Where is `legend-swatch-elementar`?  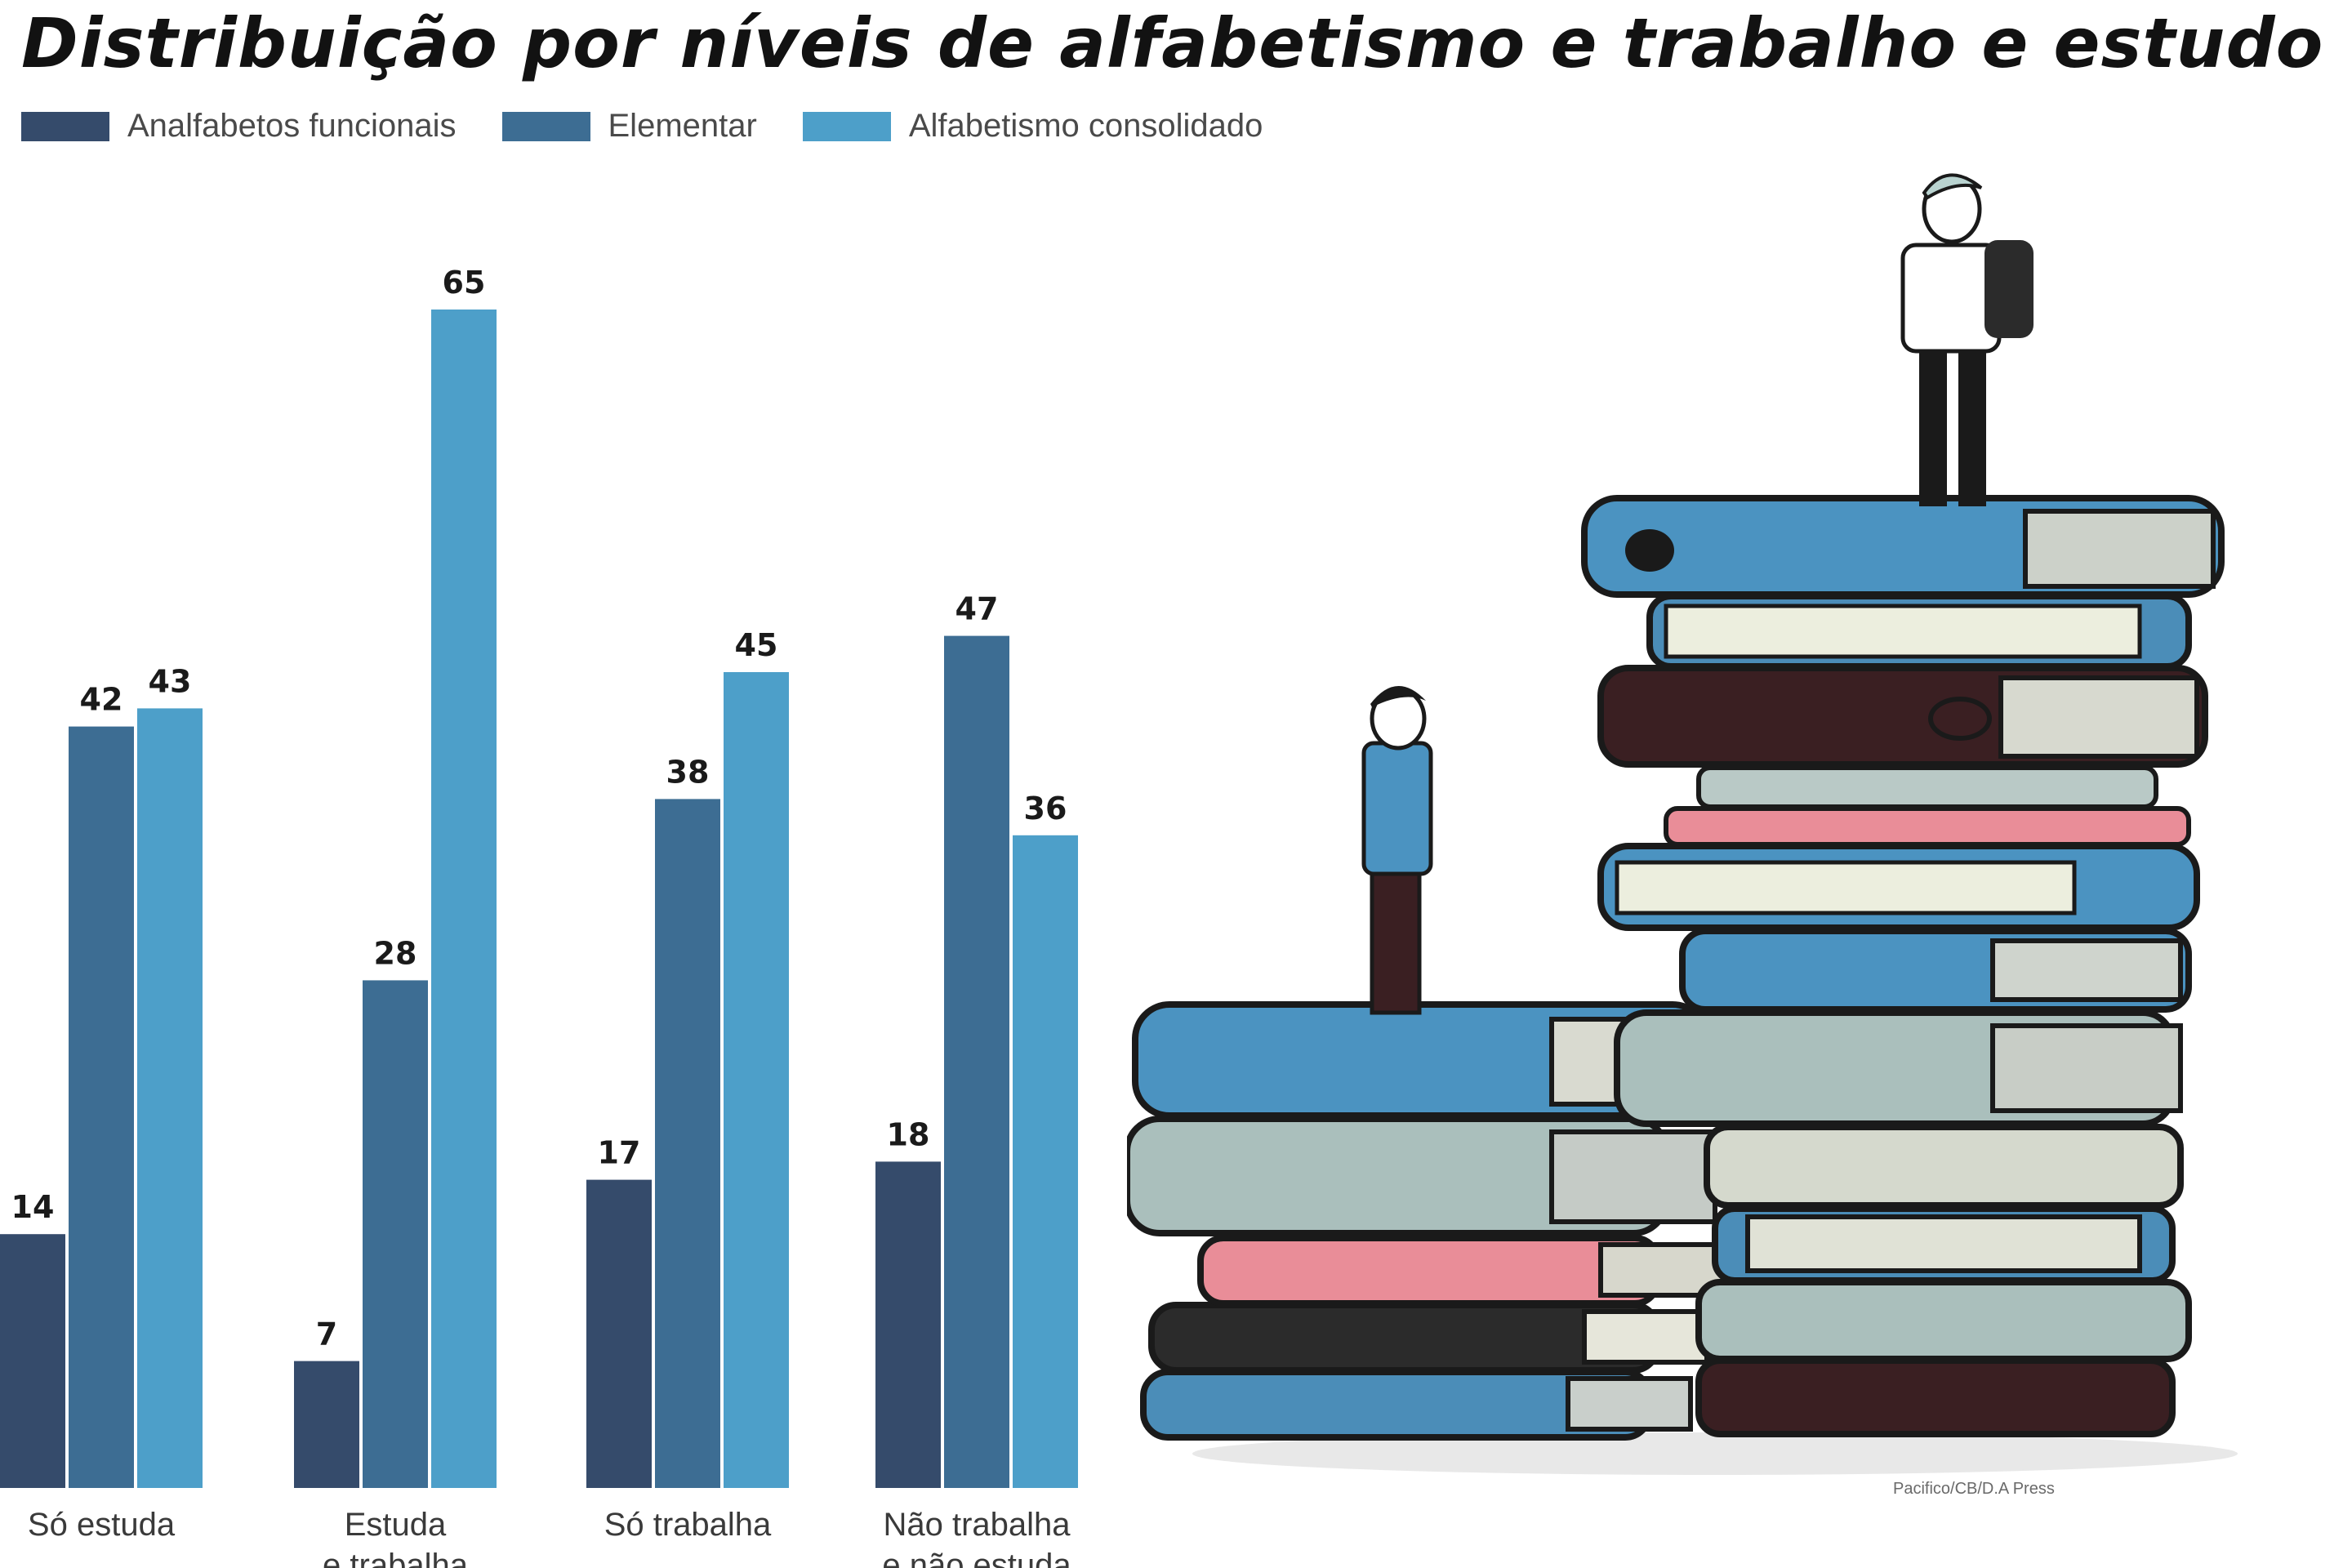
legend-swatch-elementar is located at coordinates (545, 126).